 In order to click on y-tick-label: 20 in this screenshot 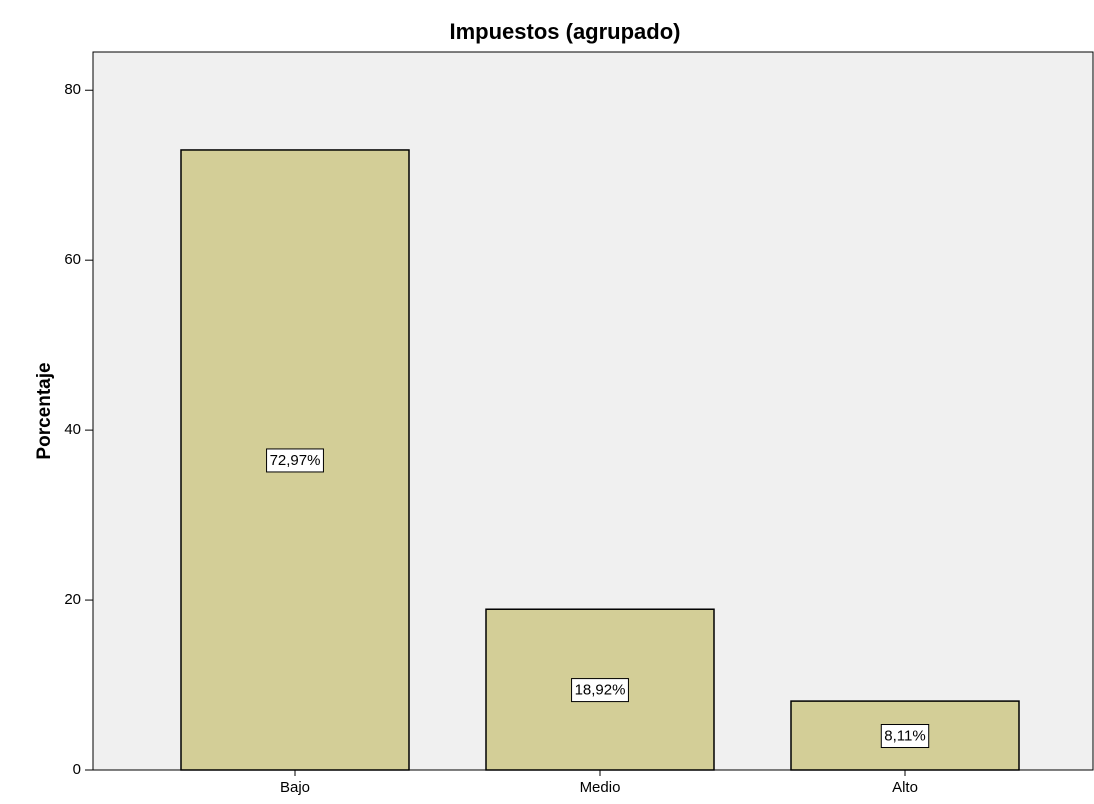, I will do `click(72, 599)`.